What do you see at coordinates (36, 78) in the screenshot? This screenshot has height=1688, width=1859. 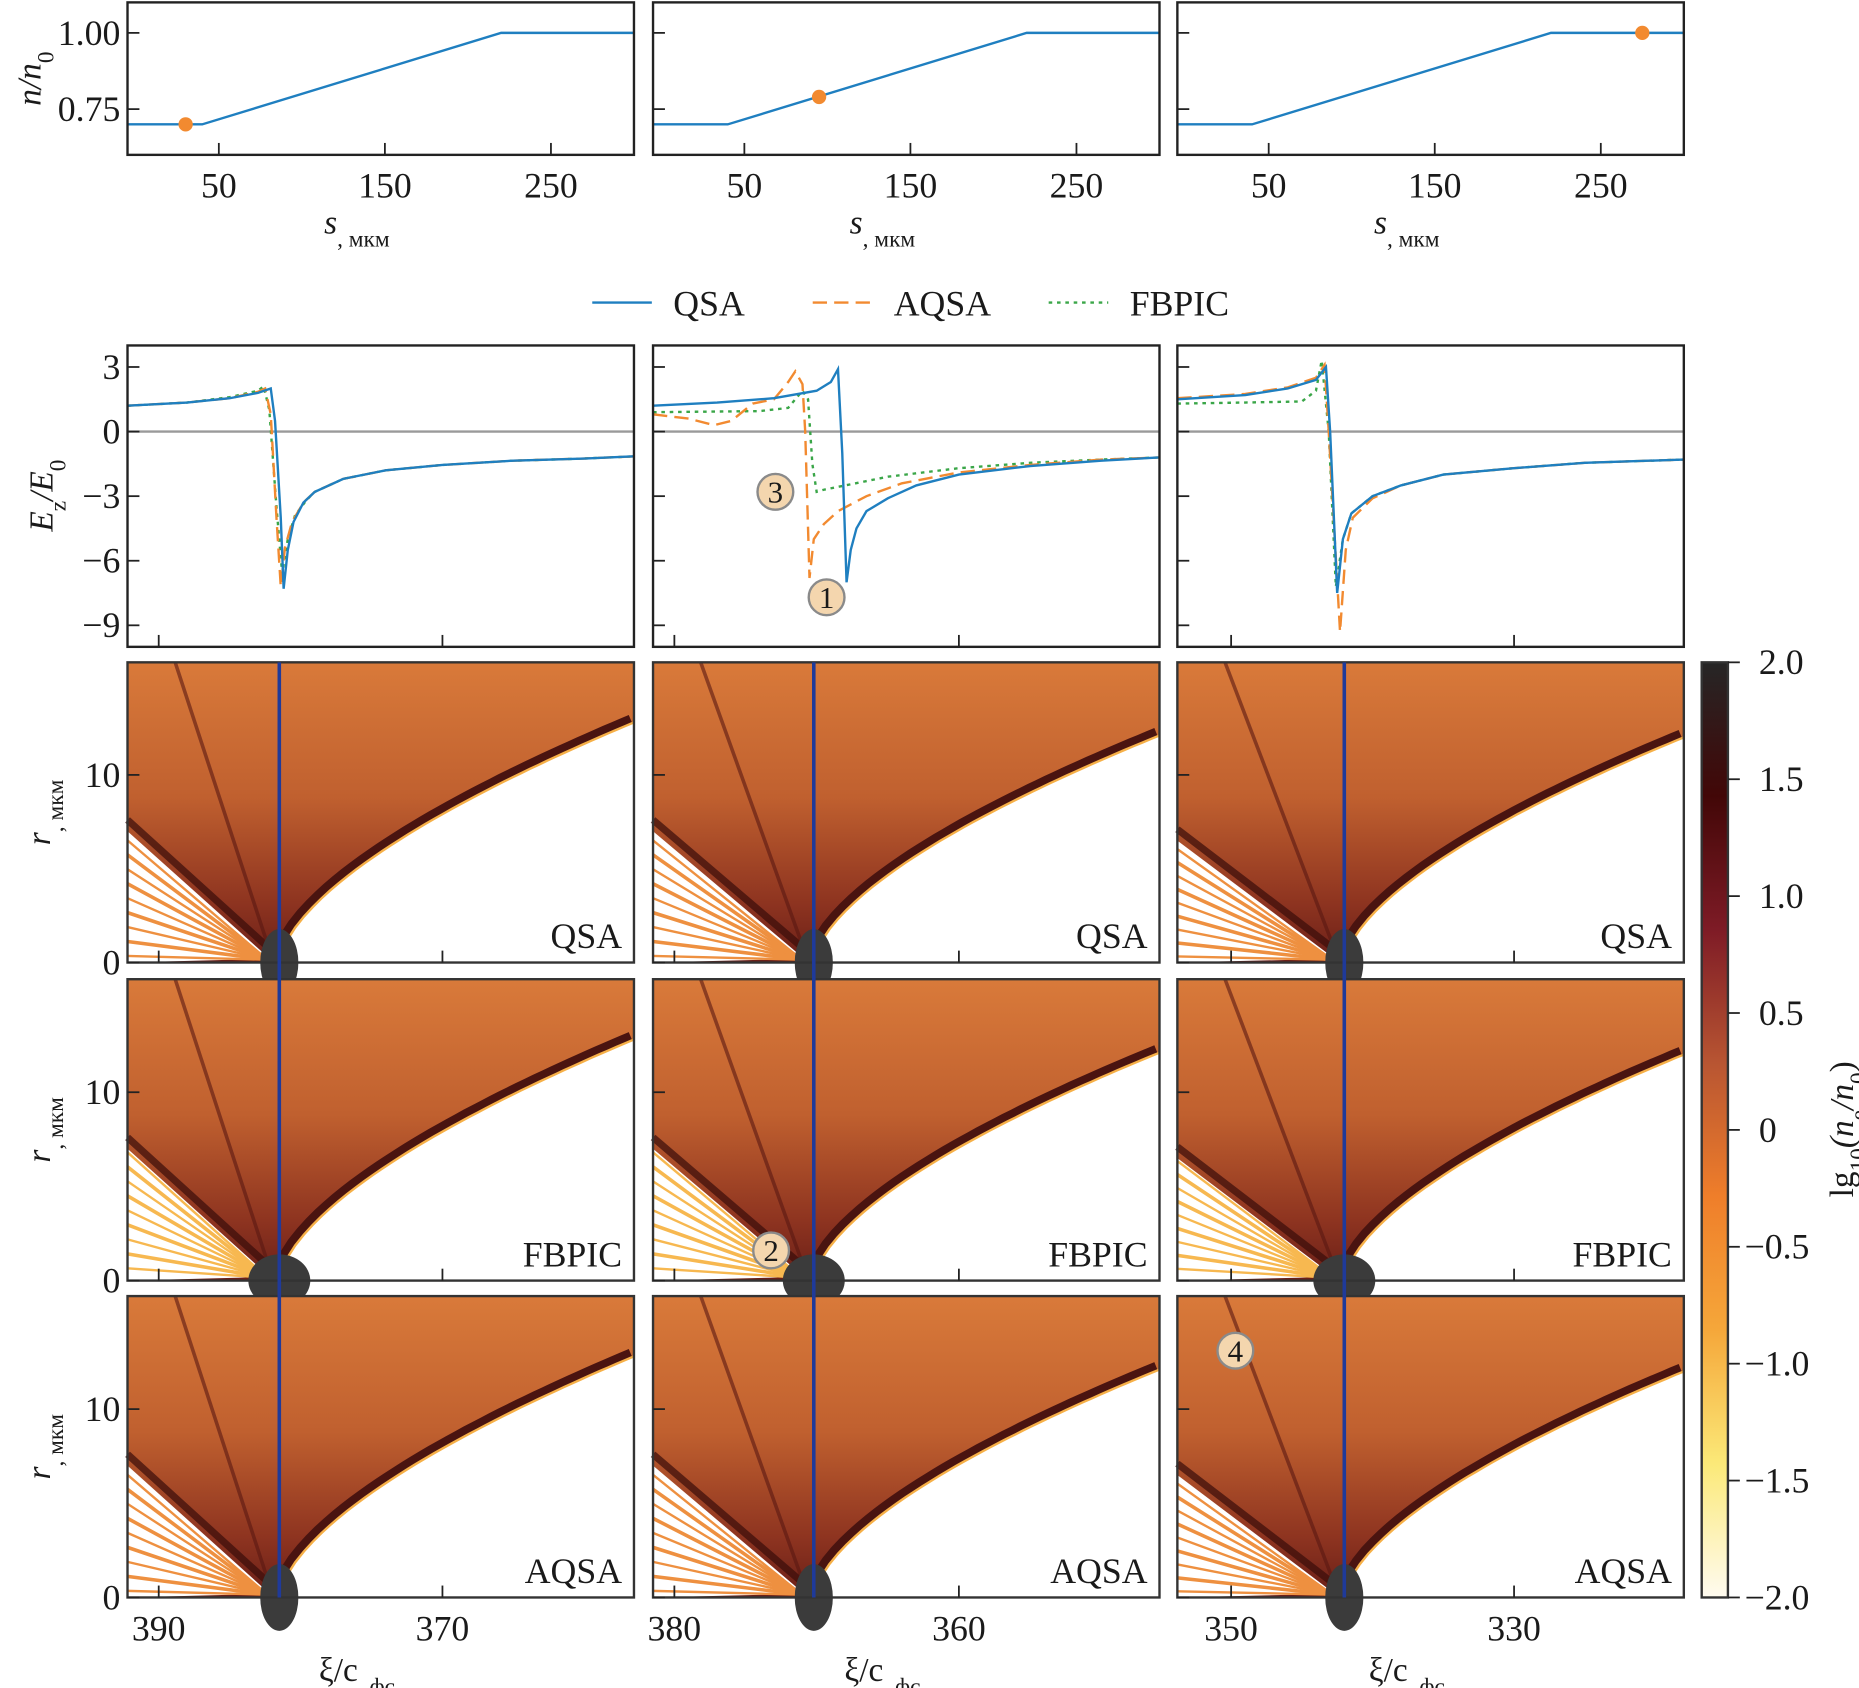 I see `y-axis-label: n/n0` at bounding box center [36, 78].